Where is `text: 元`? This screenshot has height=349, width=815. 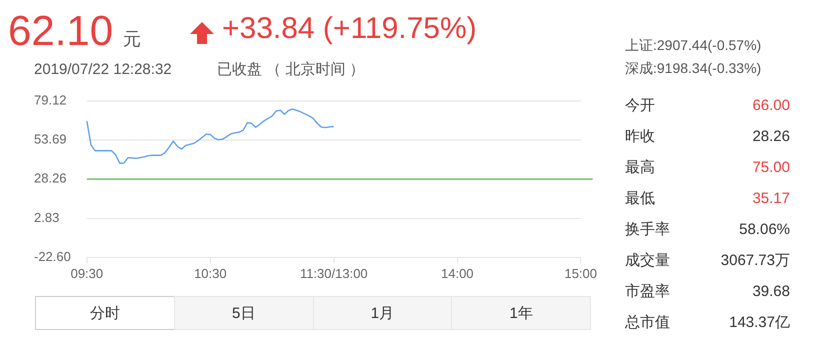
text: 元 is located at coordinates (132, 39).